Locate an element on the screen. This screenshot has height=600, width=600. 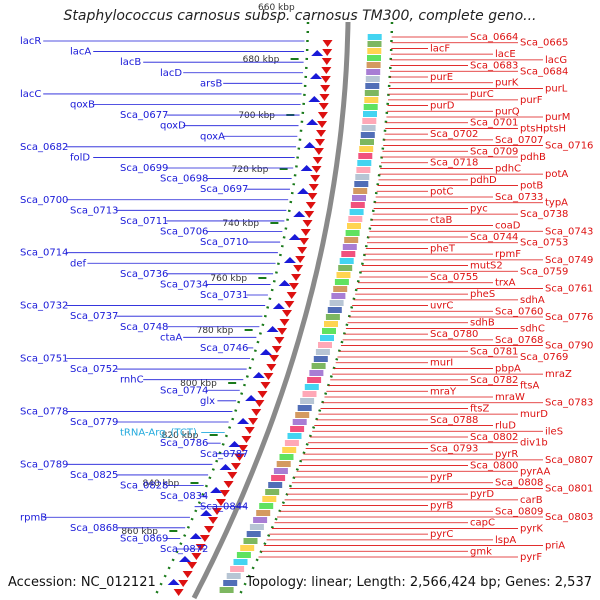
right-gene-label: purD is located at coordinates (442, 106).